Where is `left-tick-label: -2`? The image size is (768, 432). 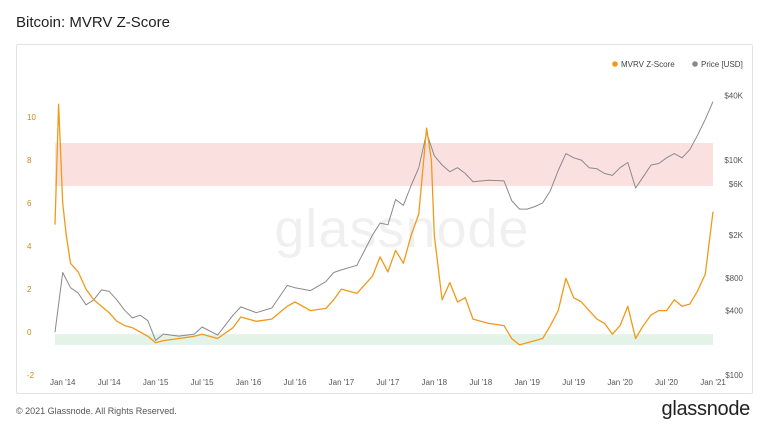 left-tick-label: -2 is located at coordinates (31, 375).